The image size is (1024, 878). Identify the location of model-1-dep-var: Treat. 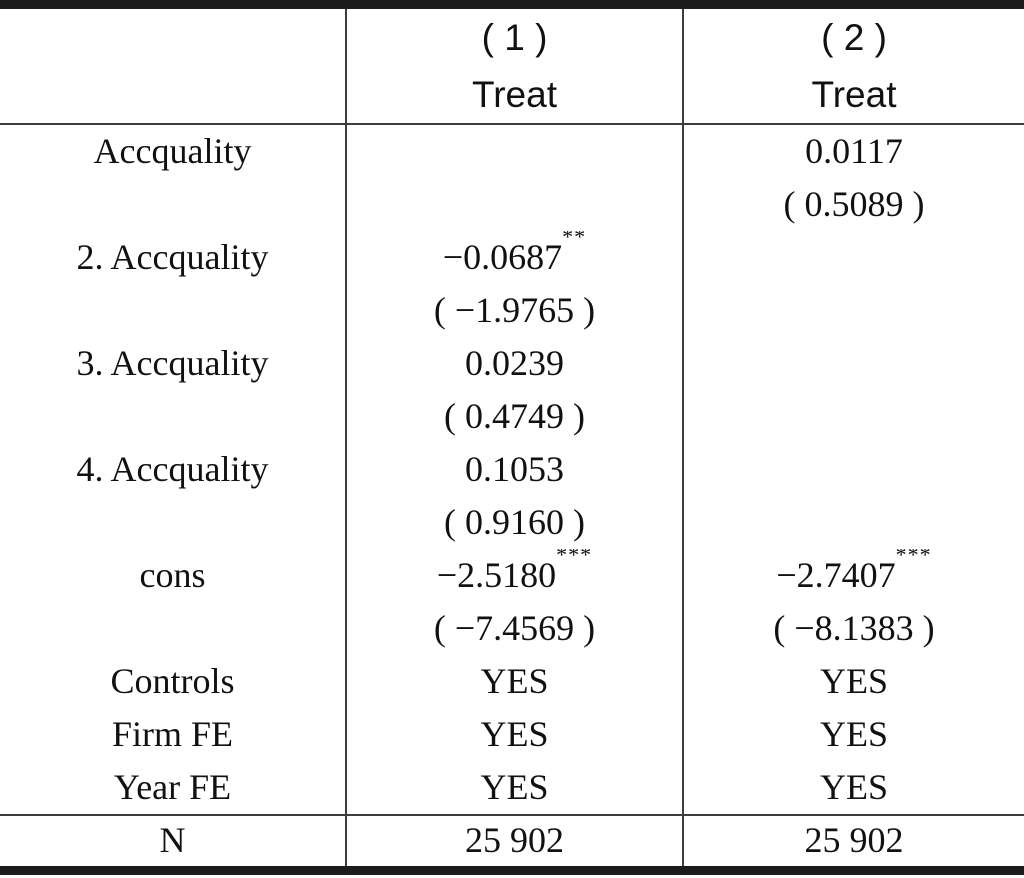
(514, 94).